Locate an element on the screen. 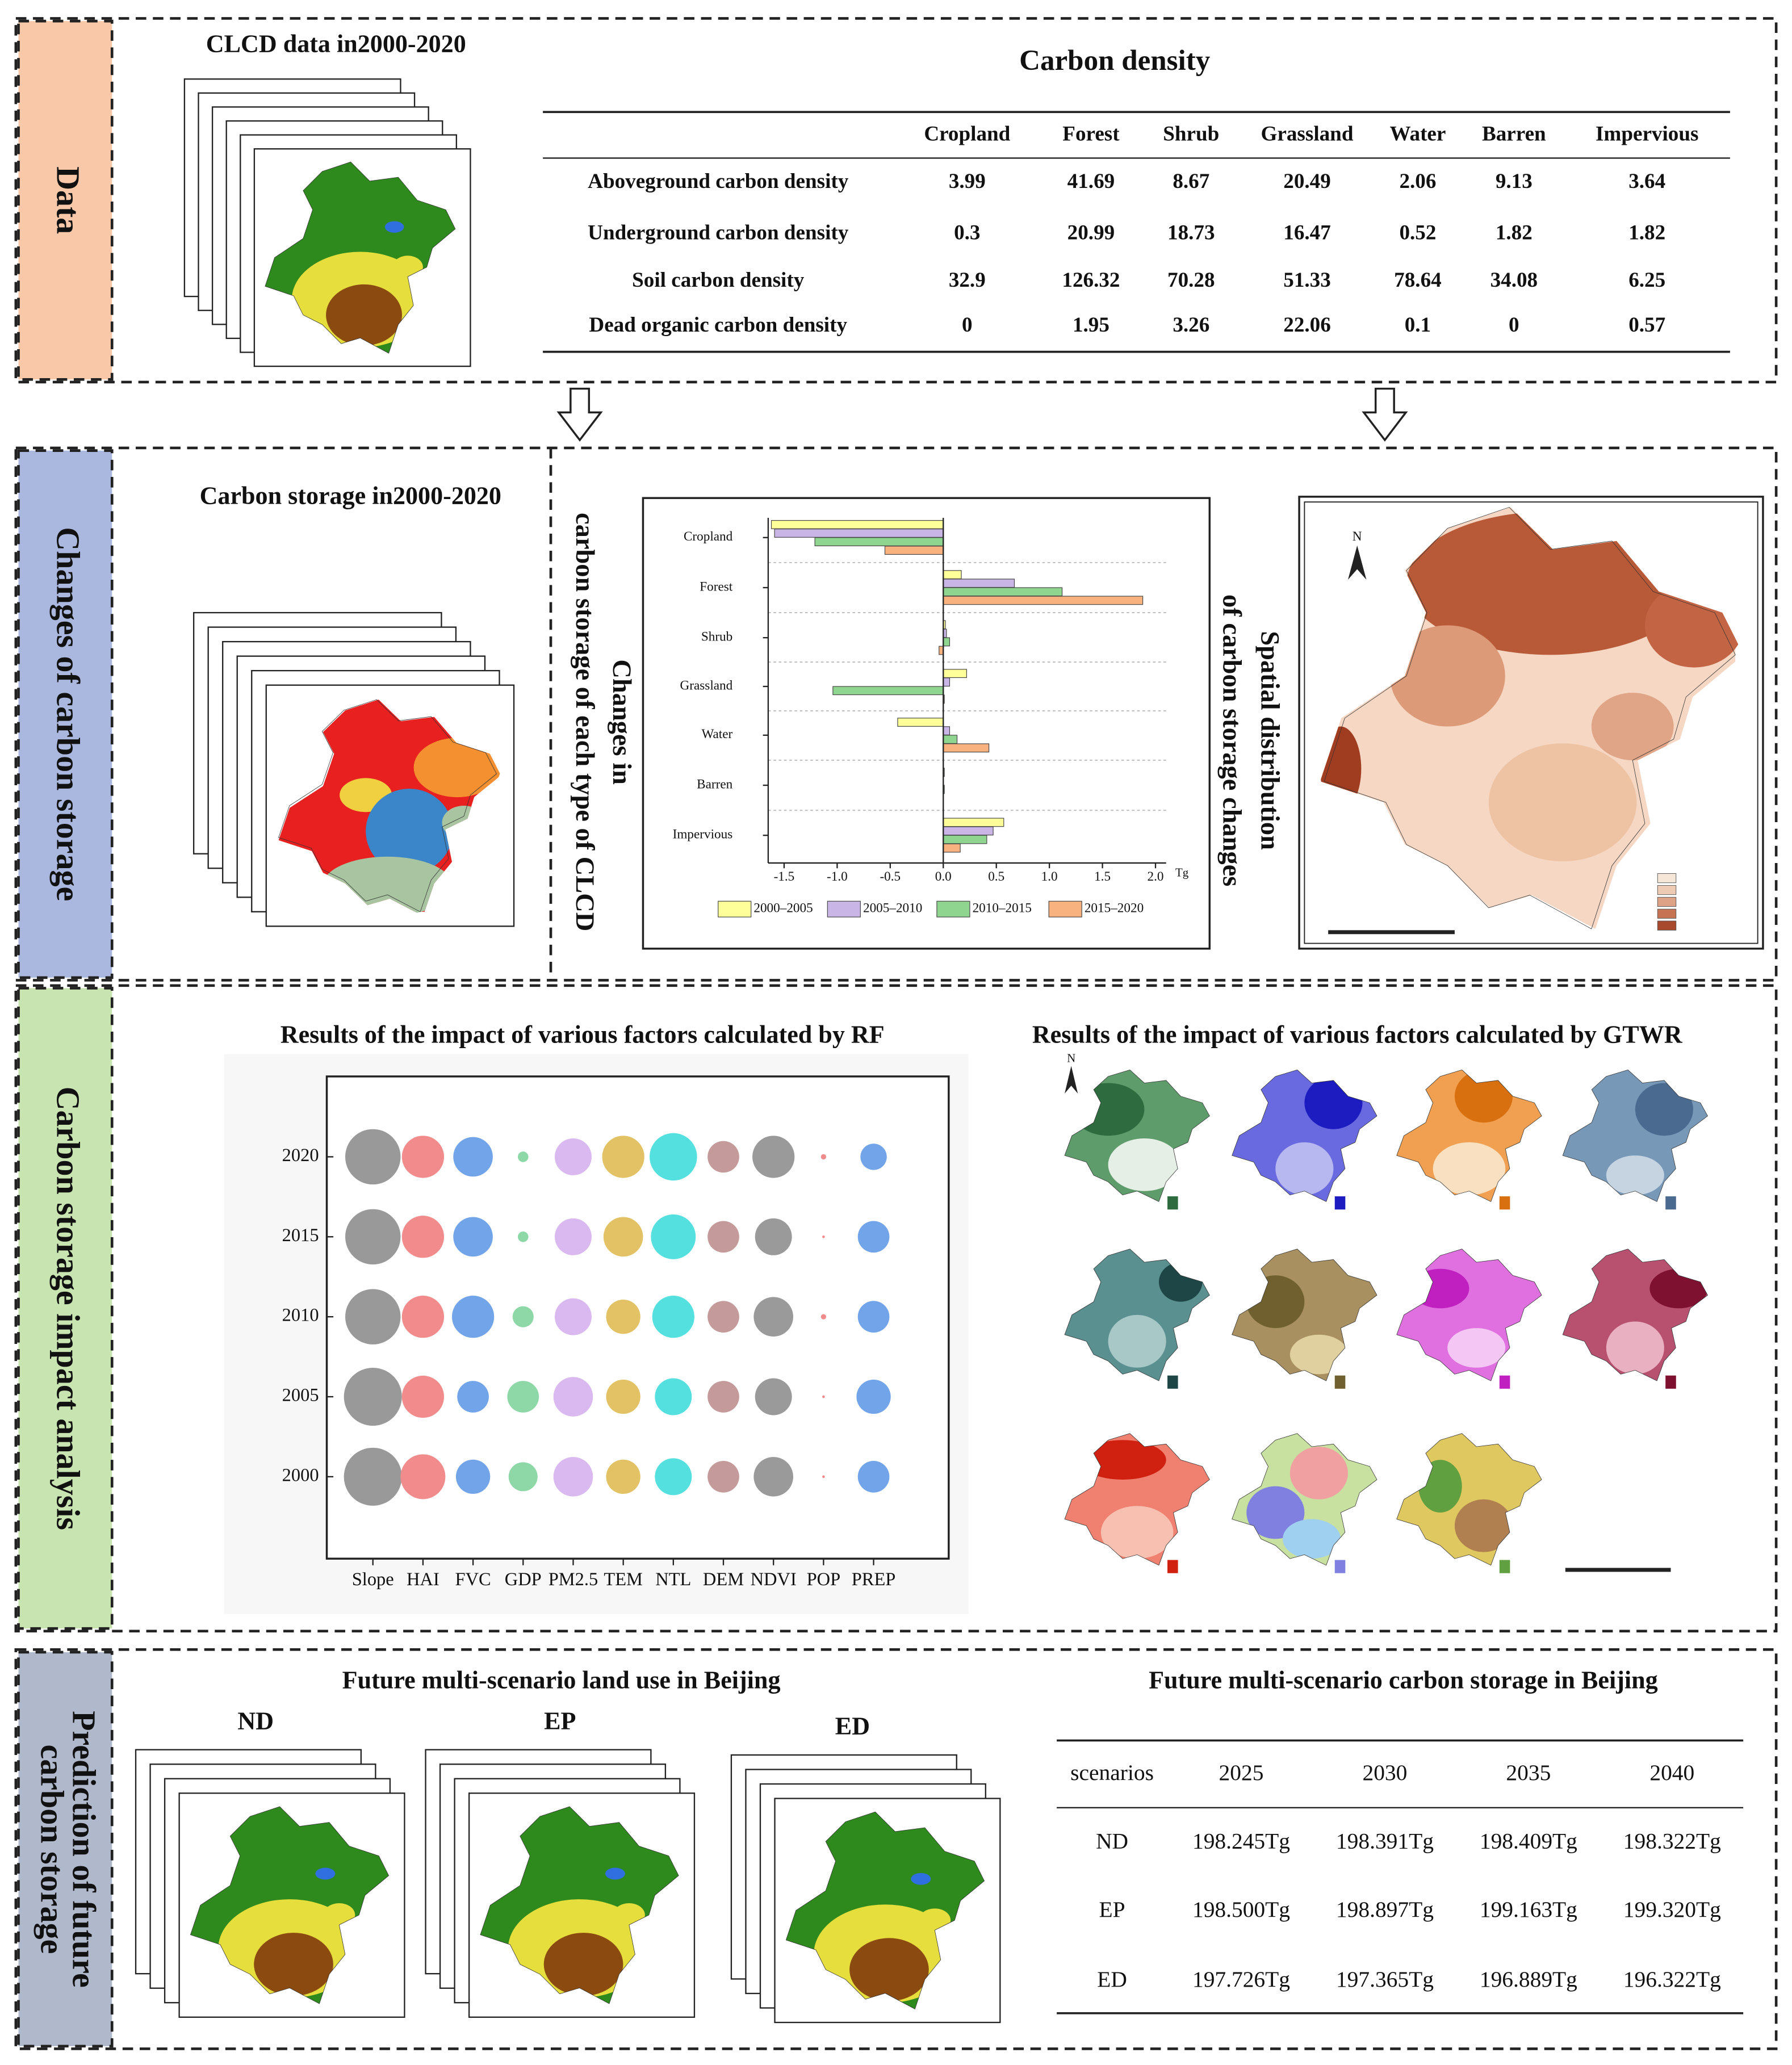 The height and width of the screenshot is (2065, 1792). section-label: Changes of carbon storage is located at coordinates (67, 714).